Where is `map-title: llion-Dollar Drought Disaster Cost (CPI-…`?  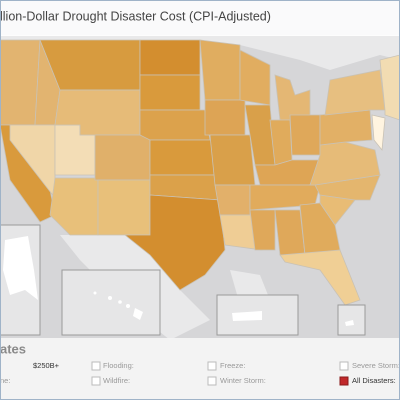 map-title: llion-Dollar Drought Disaster Cost (CPI-… is located at coordinates (135, 16).